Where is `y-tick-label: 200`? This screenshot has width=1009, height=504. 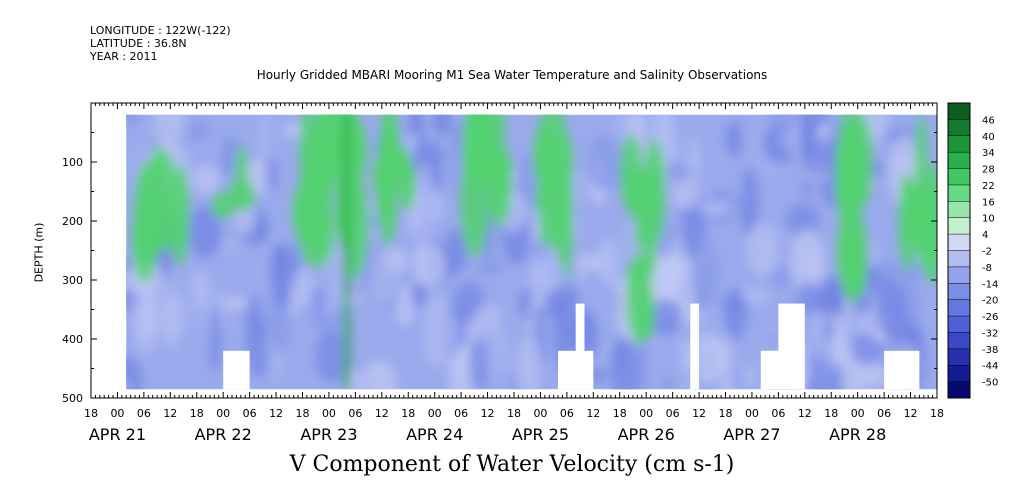 y-tick-label: 200 is located at coordinates (72, 221).